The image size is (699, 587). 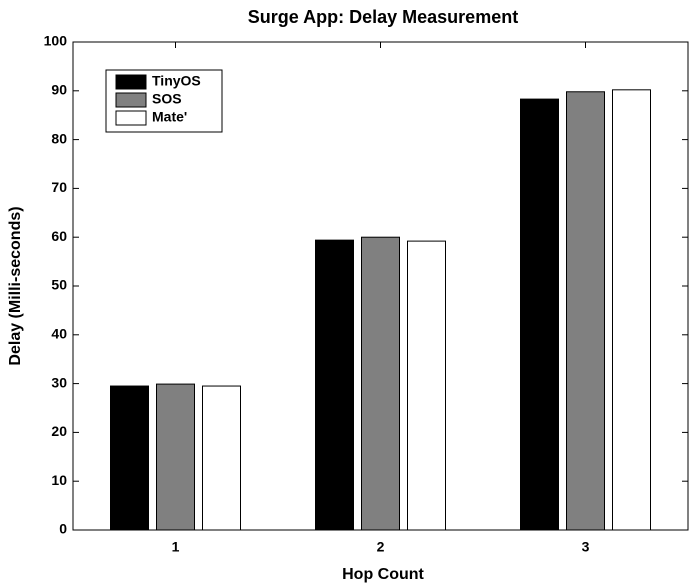 I want to click on y-tick-label: 40, so click(x=59, y=334).